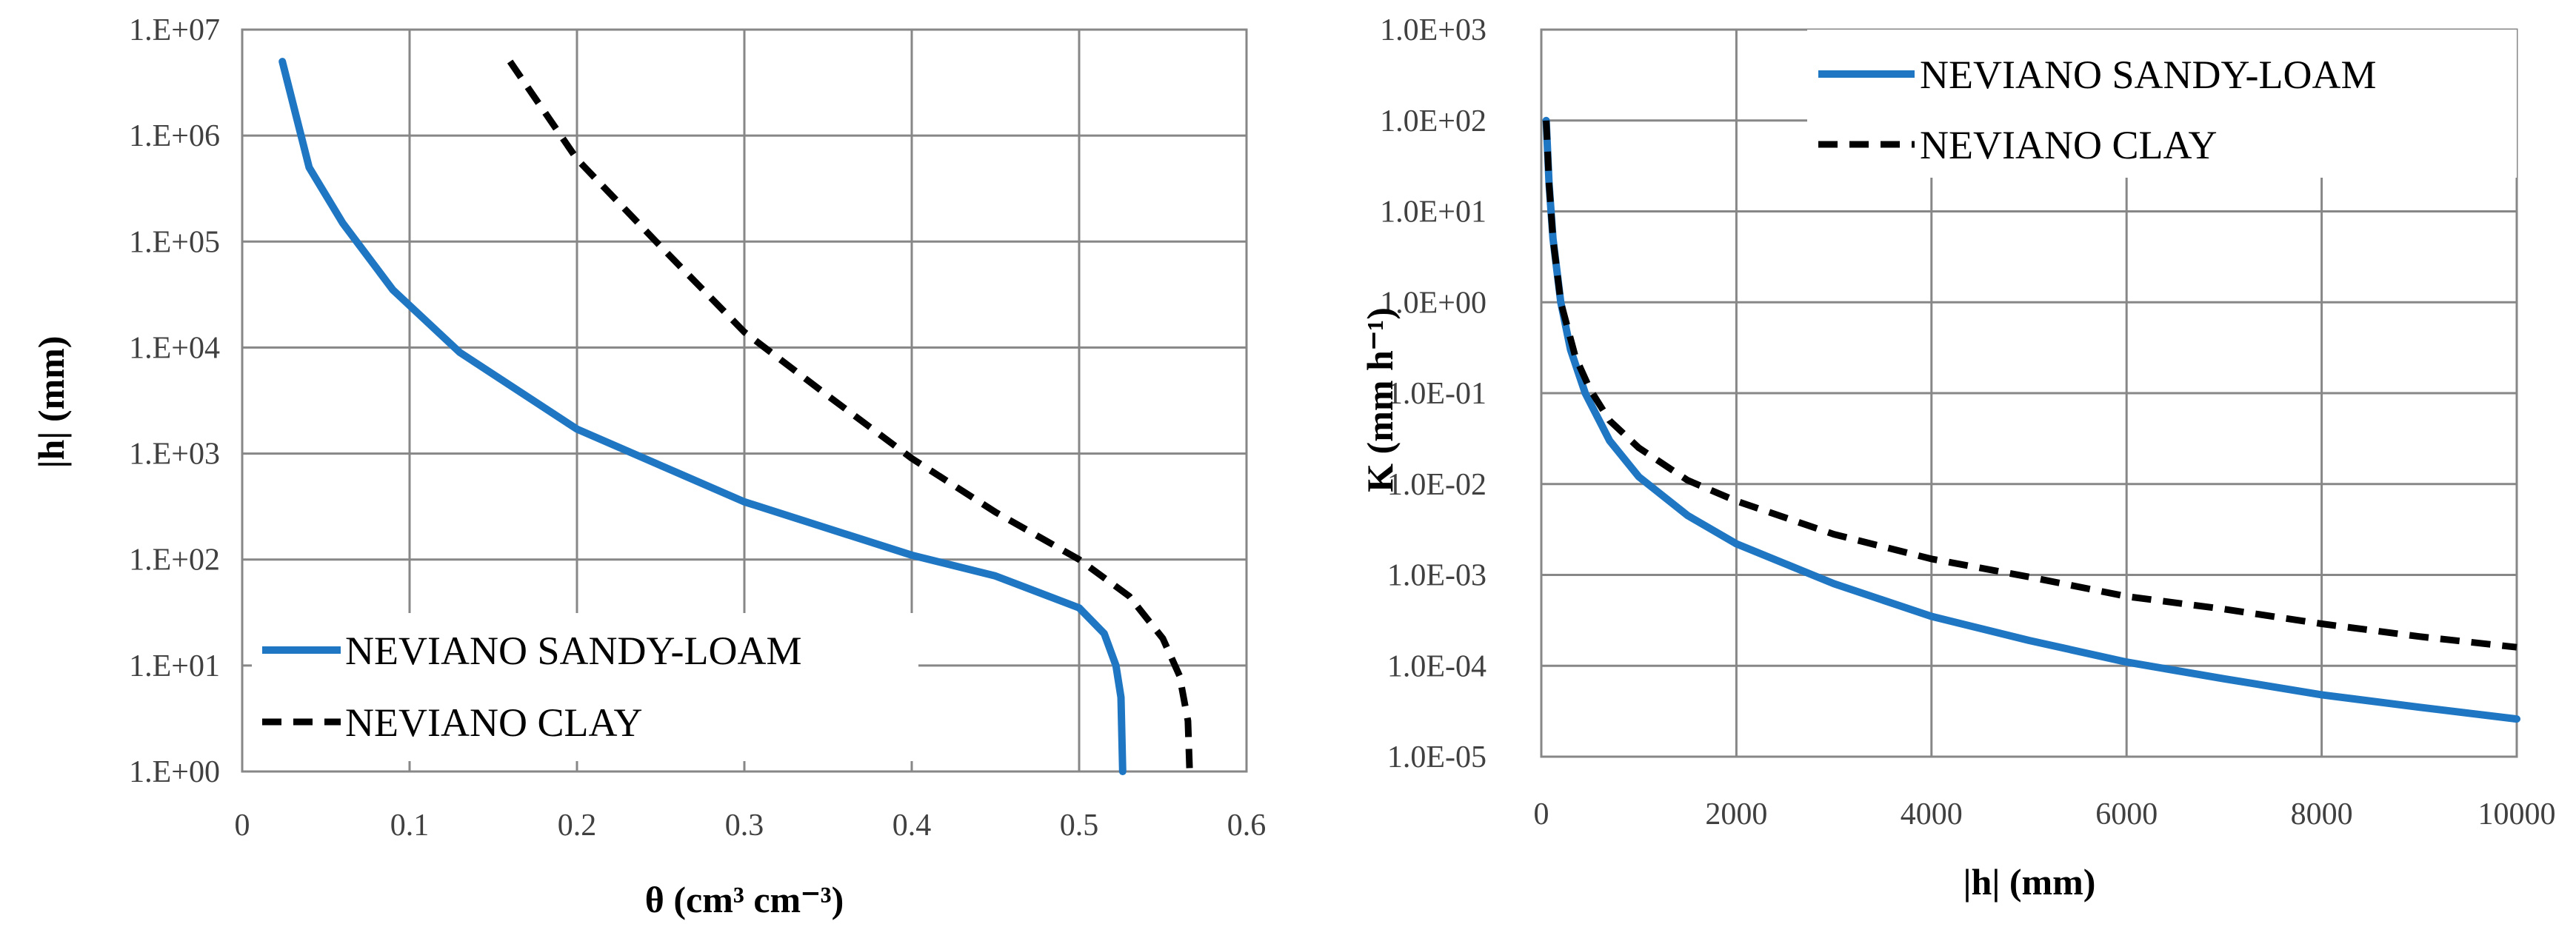  What do you see at coordinates (174, 136) in the screenshot?
I see `y-tick-label: 1.E+06` at bounding box center [174, 136].